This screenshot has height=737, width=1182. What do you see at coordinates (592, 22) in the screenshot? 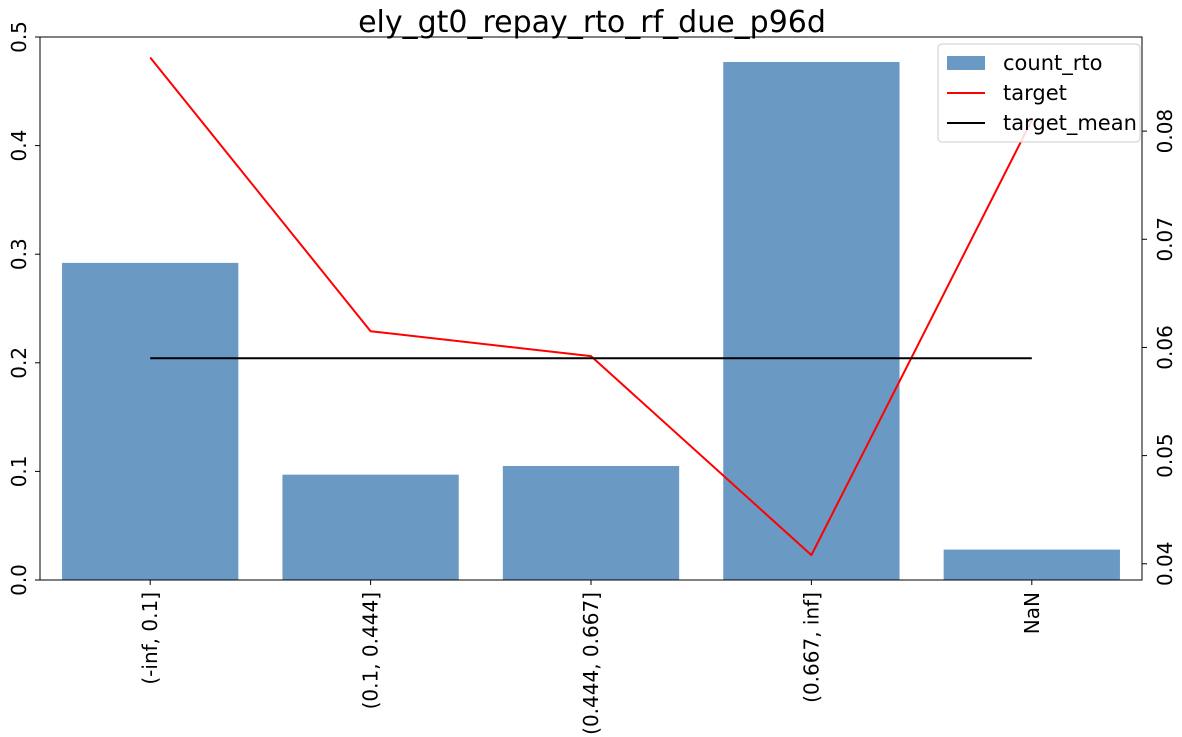
I see `chart-title: ely_gt0_repay_rto_rf_due_p96d` at bounding box center [592, 22].